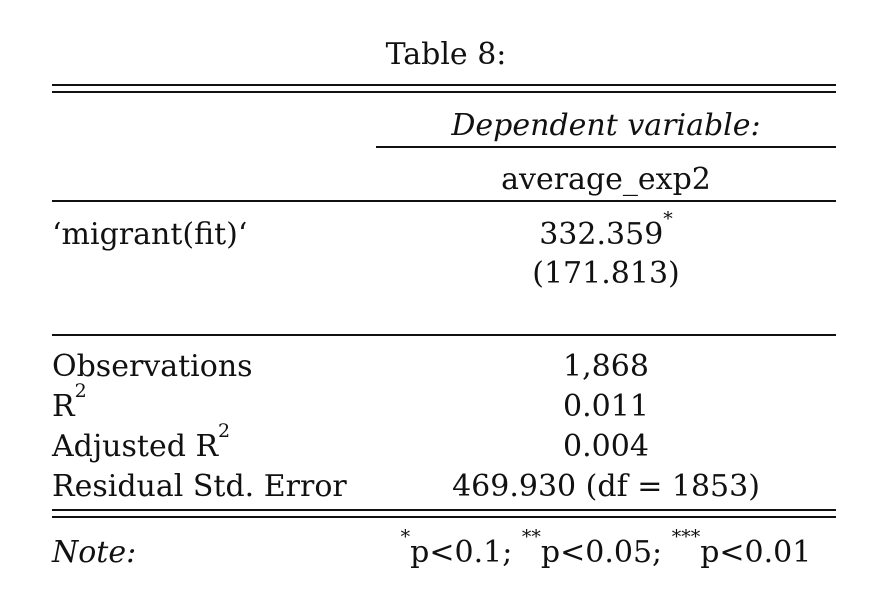  Describe the element at coordinates (606, 446) in the screenshot. I see `adjusted-r2-value: 0.004` at that location.